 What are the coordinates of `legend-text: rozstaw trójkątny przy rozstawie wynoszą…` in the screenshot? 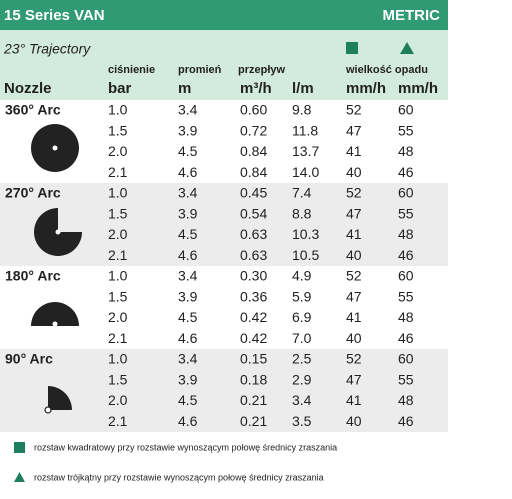 It's located at (179, 477).